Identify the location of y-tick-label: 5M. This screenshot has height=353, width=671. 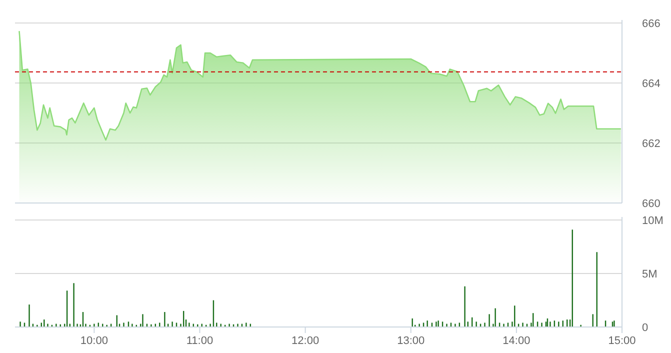
(650, 274).